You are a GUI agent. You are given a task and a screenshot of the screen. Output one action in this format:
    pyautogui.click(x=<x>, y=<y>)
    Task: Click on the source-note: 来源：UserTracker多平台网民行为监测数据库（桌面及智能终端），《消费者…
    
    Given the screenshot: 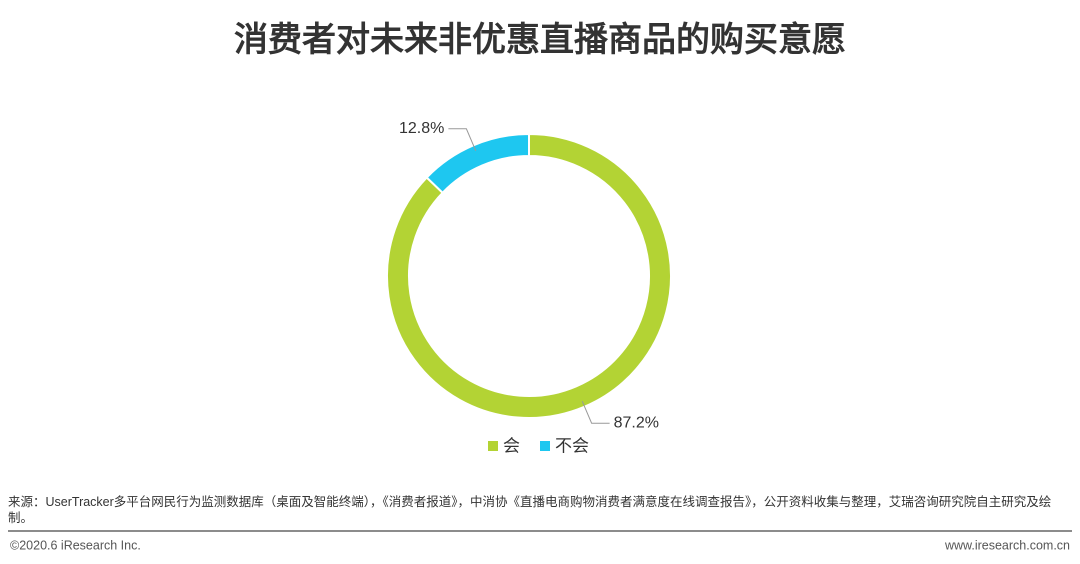 What is the action you would take?
    pyautogui.click(x=530, y=510)
    